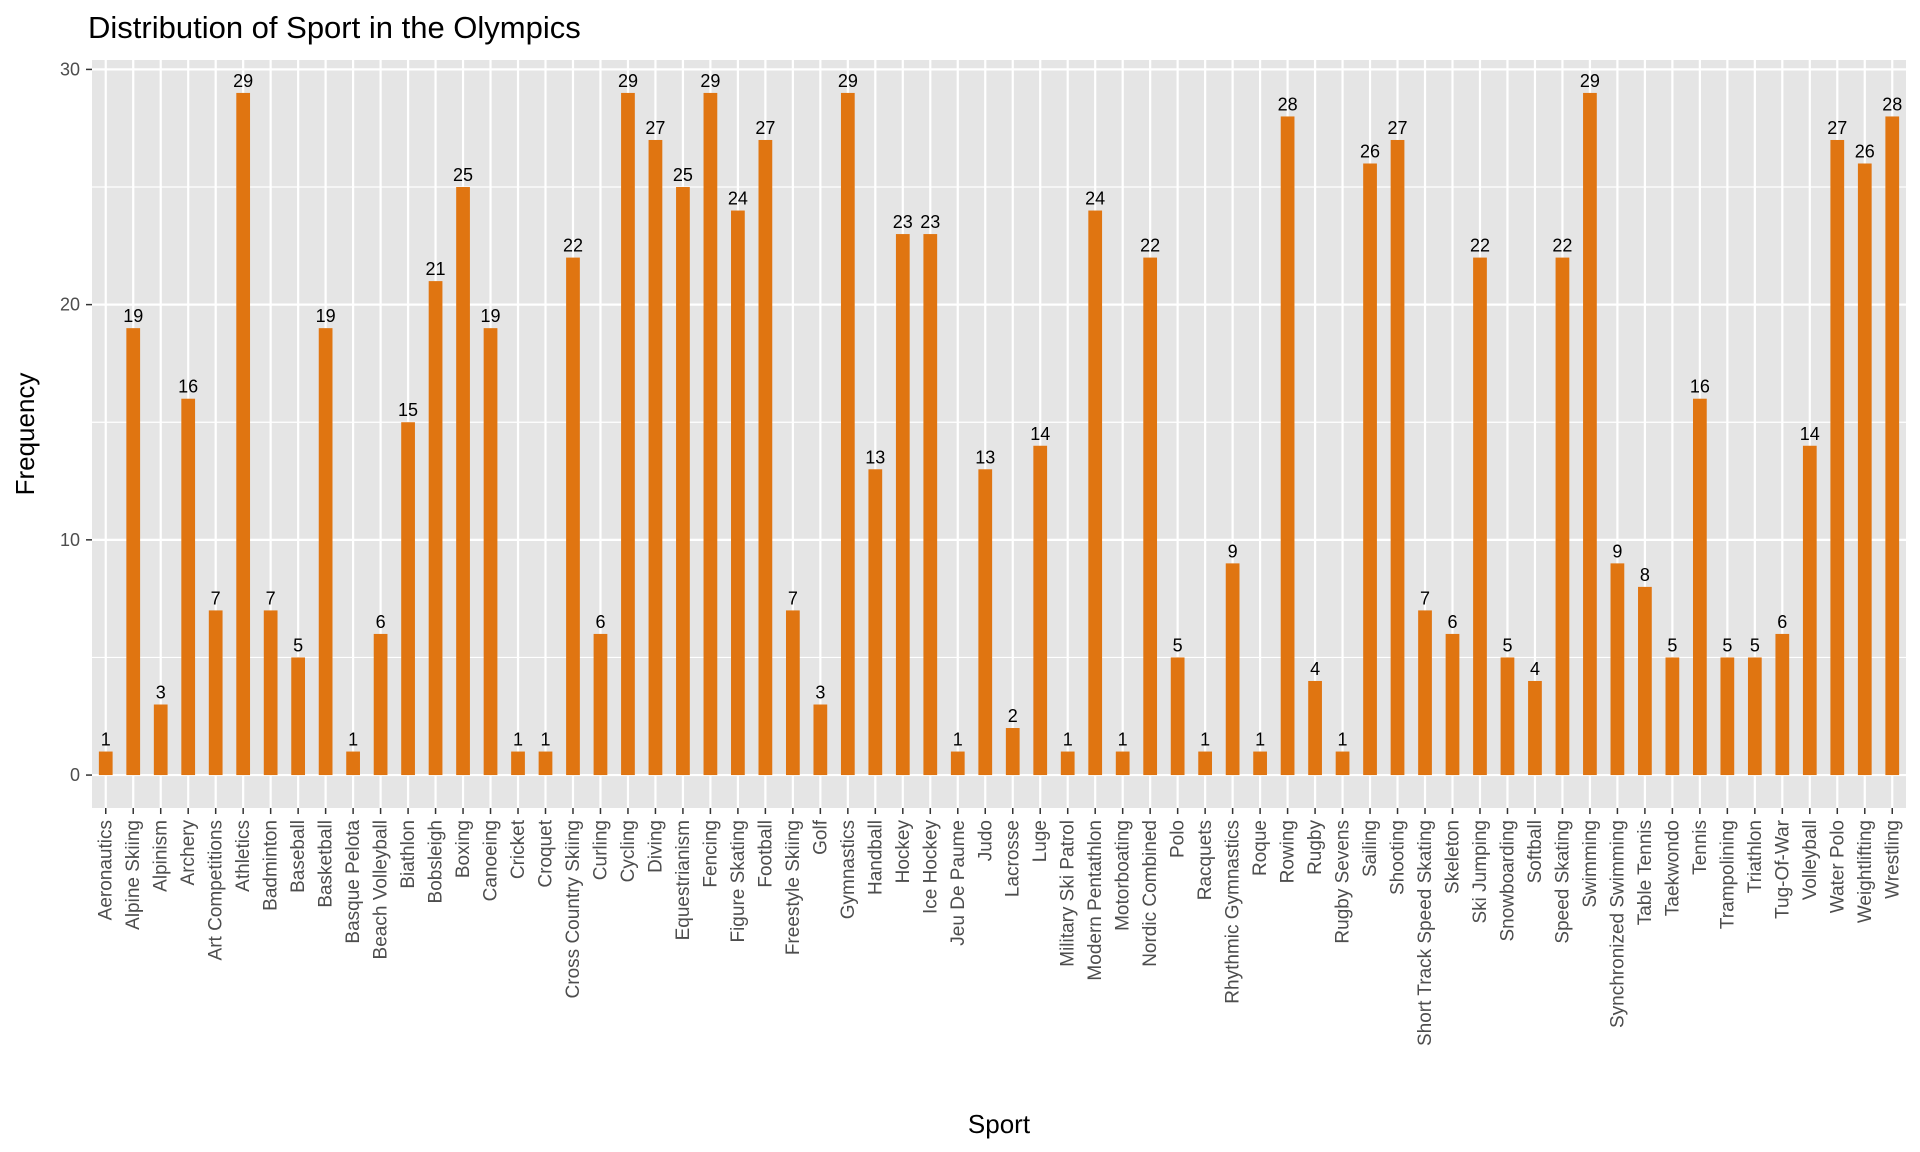 The image size is (1920, 1152). Describe the element at coordinates (161, 693) in the screenshot. I see `data-label: 3` at that location.